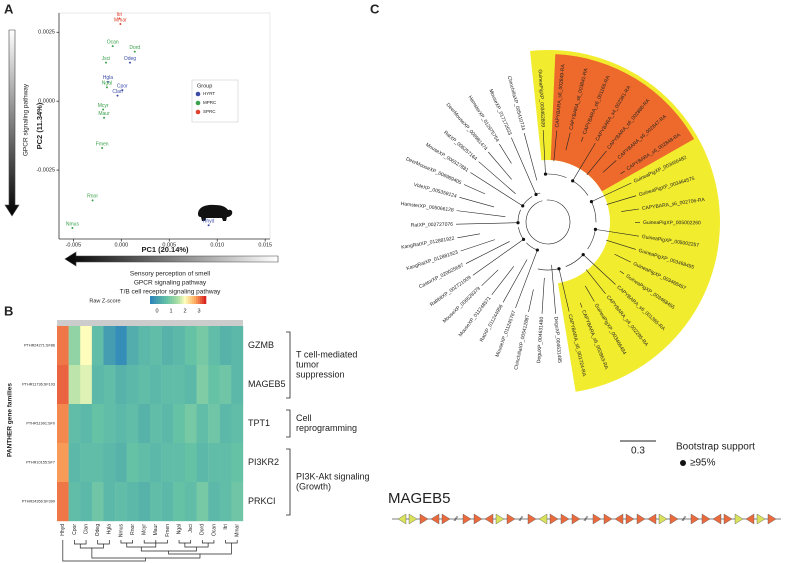  Describe the element at coordinates (198, 94) in the screenshot. I see `legend-marker` at that location.